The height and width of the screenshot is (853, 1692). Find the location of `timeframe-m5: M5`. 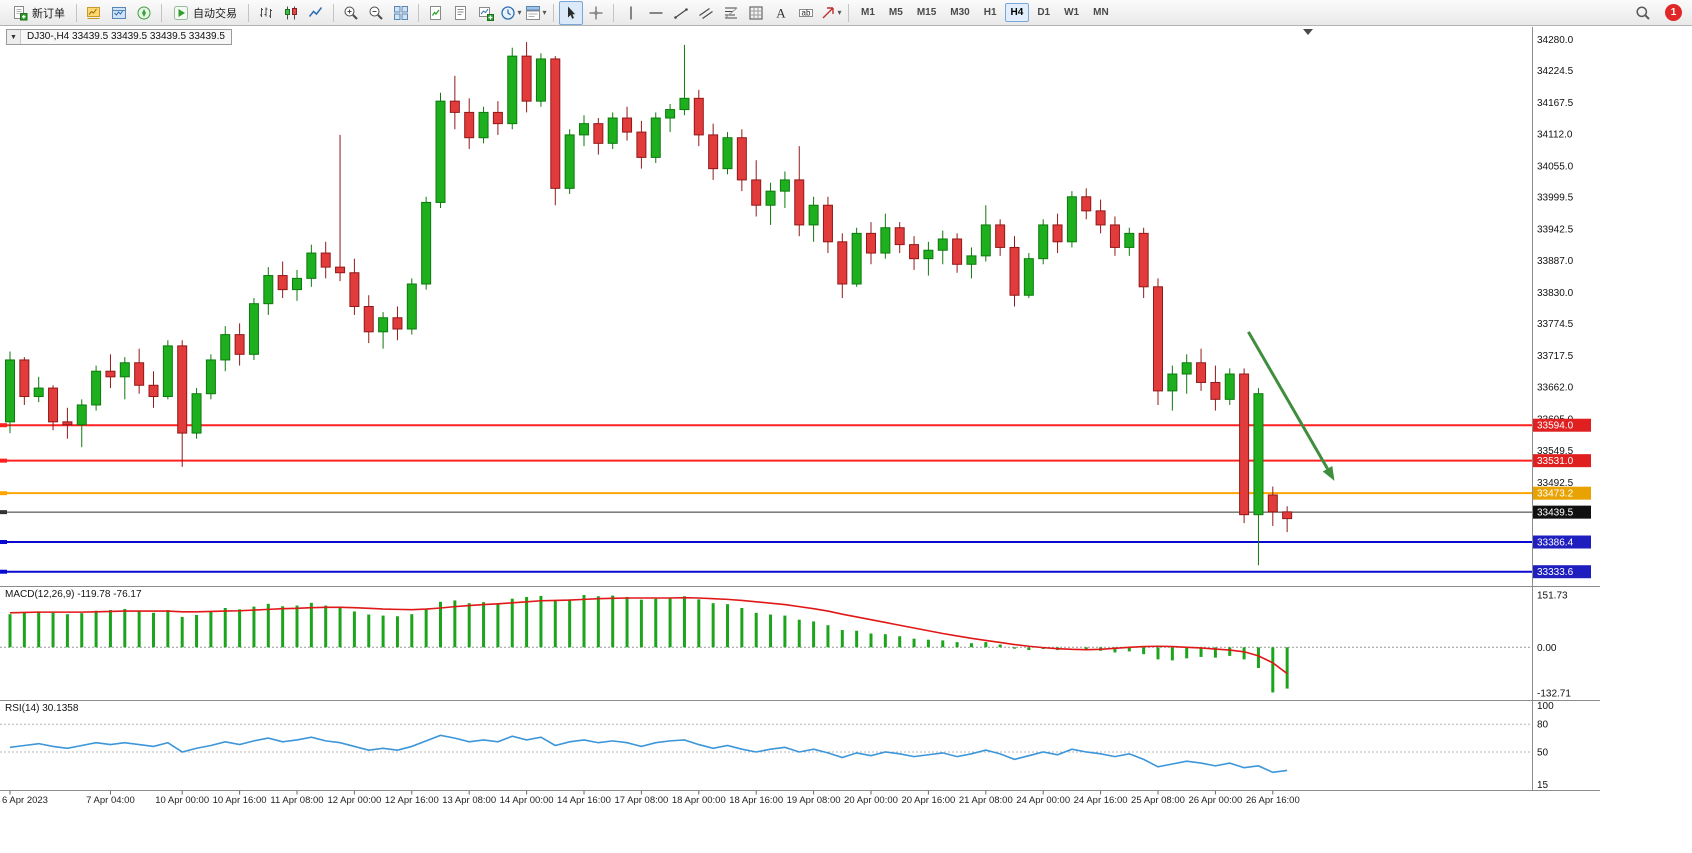

timeframe-m5: M5 is located at coordinates (895, 12).